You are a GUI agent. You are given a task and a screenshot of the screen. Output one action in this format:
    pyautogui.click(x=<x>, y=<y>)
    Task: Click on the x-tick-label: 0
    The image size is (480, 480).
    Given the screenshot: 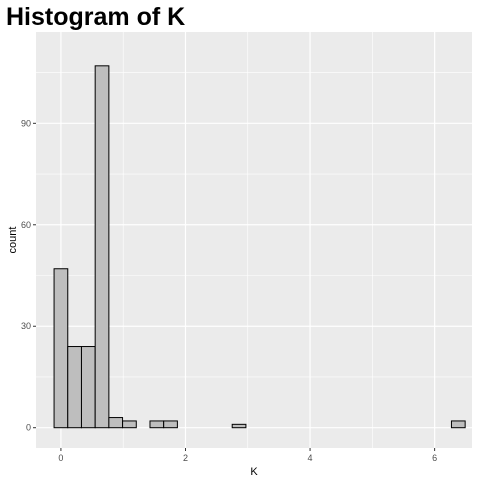 What is the action you would take?
    pyautogui.click(x=60, y=458)
    